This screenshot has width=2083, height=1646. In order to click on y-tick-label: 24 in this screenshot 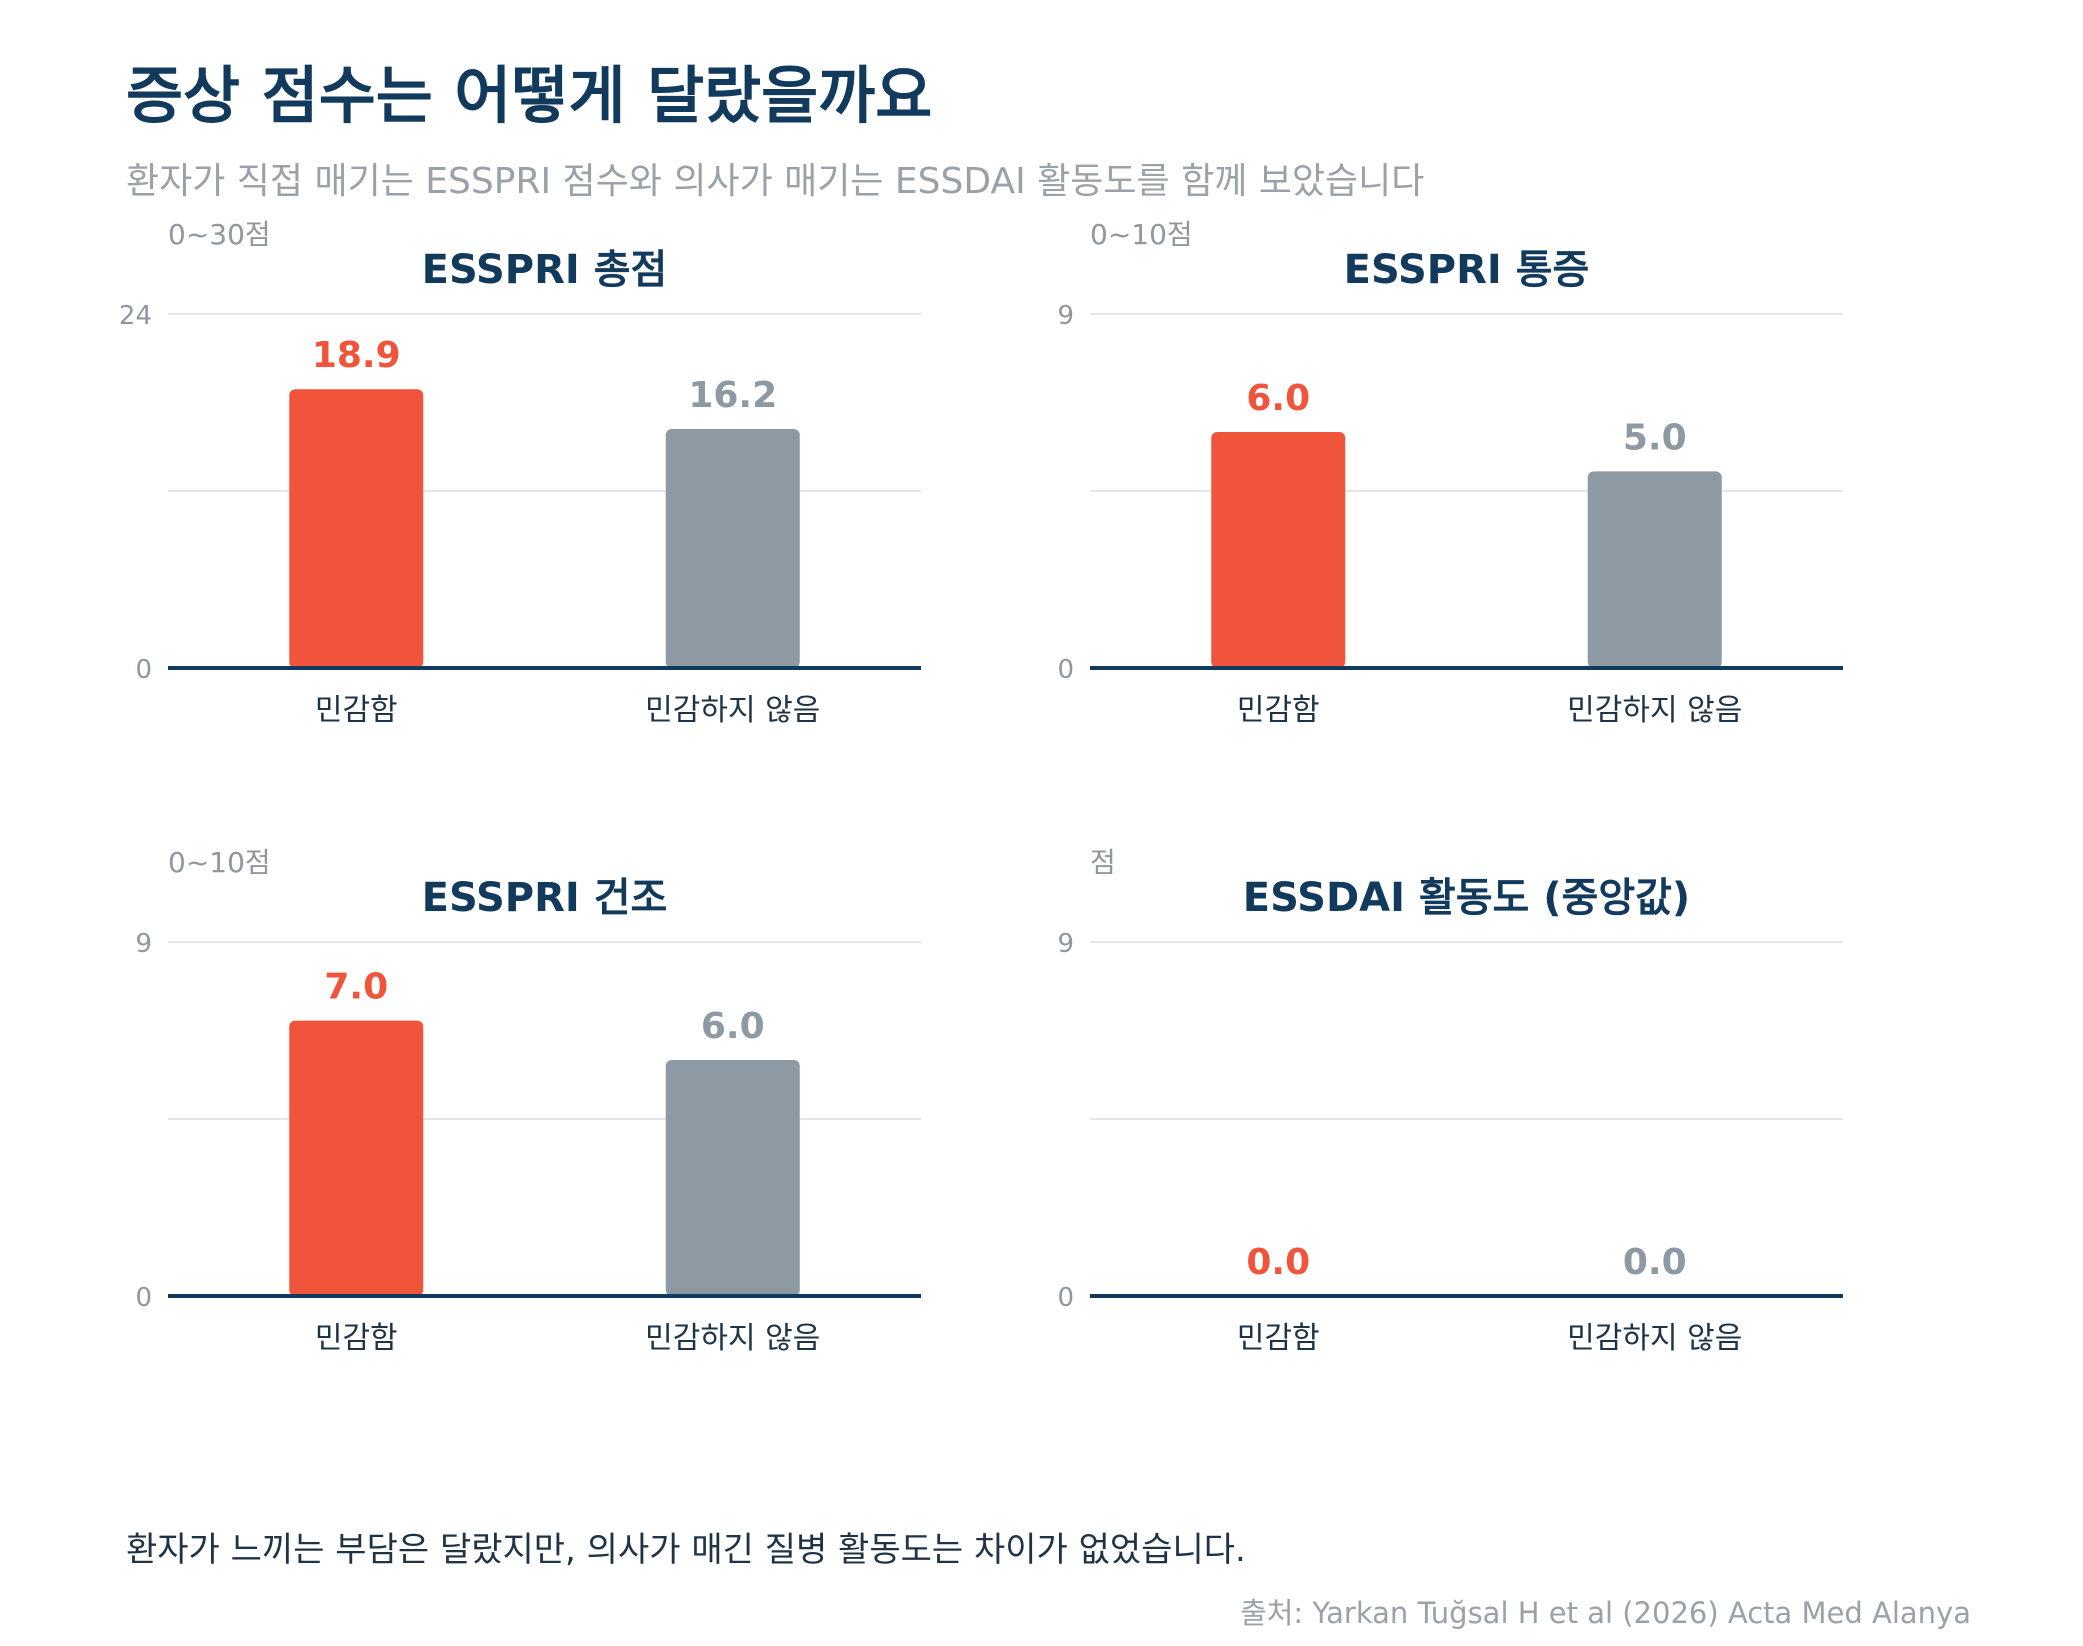, I will do `click(135, 316)`.